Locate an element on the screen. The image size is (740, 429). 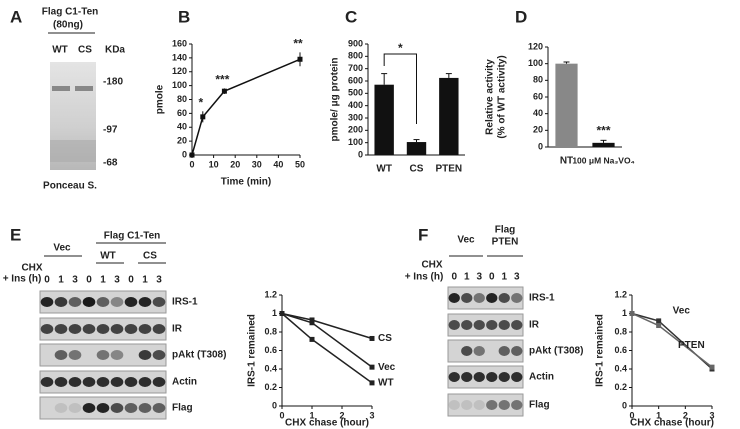
series-label: Vec is located at coordinates (682, 311).